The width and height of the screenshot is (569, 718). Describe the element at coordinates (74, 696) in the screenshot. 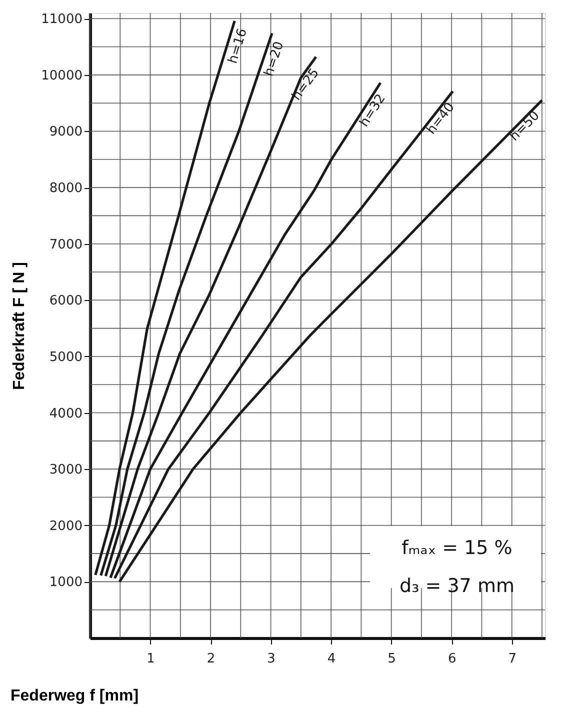

I see `x-axis-title: Federweg f [mm]` at that location.